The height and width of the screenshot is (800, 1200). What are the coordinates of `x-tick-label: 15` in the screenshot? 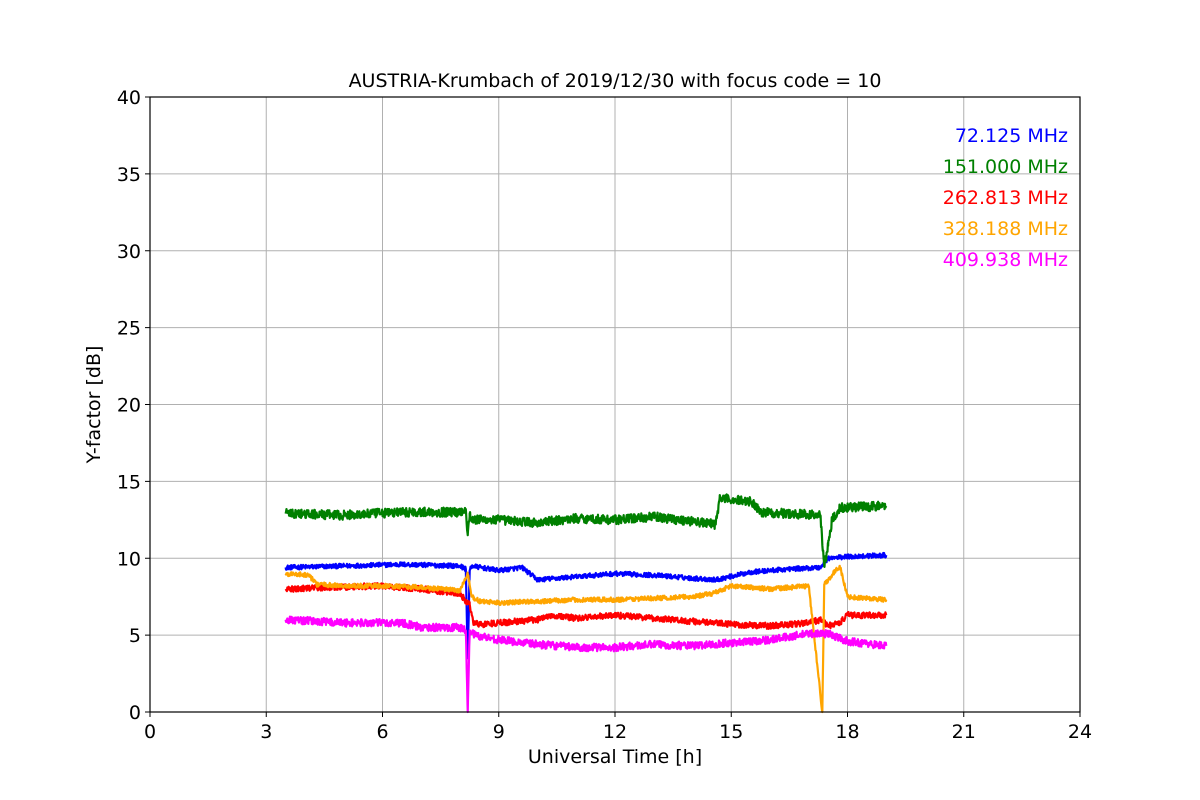 It's located at (731, 732).